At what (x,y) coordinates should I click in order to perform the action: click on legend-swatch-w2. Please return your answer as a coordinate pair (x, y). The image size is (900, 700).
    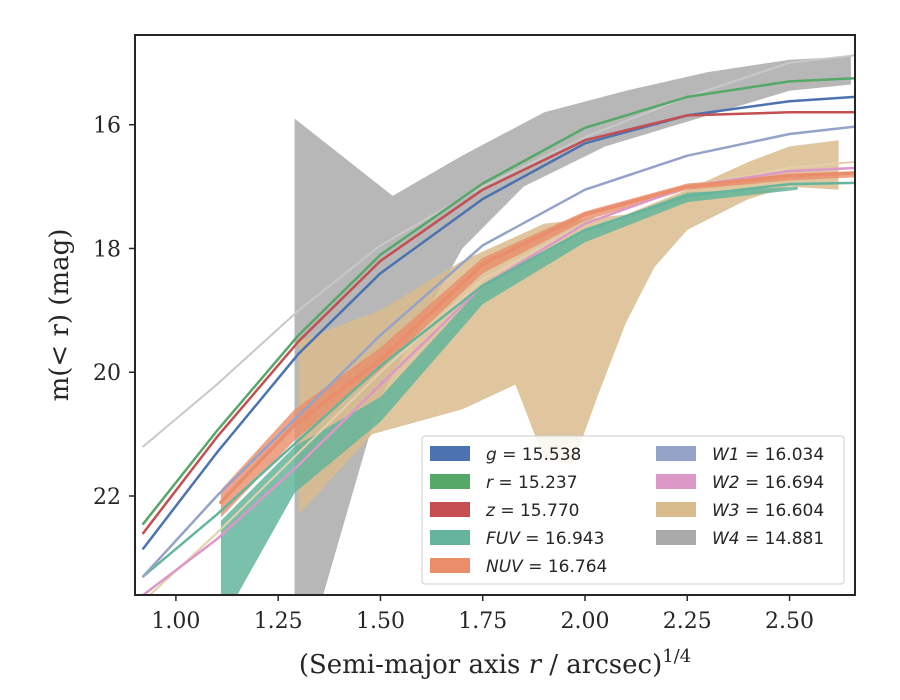
    Looking at the image, I should click on (676, 481).